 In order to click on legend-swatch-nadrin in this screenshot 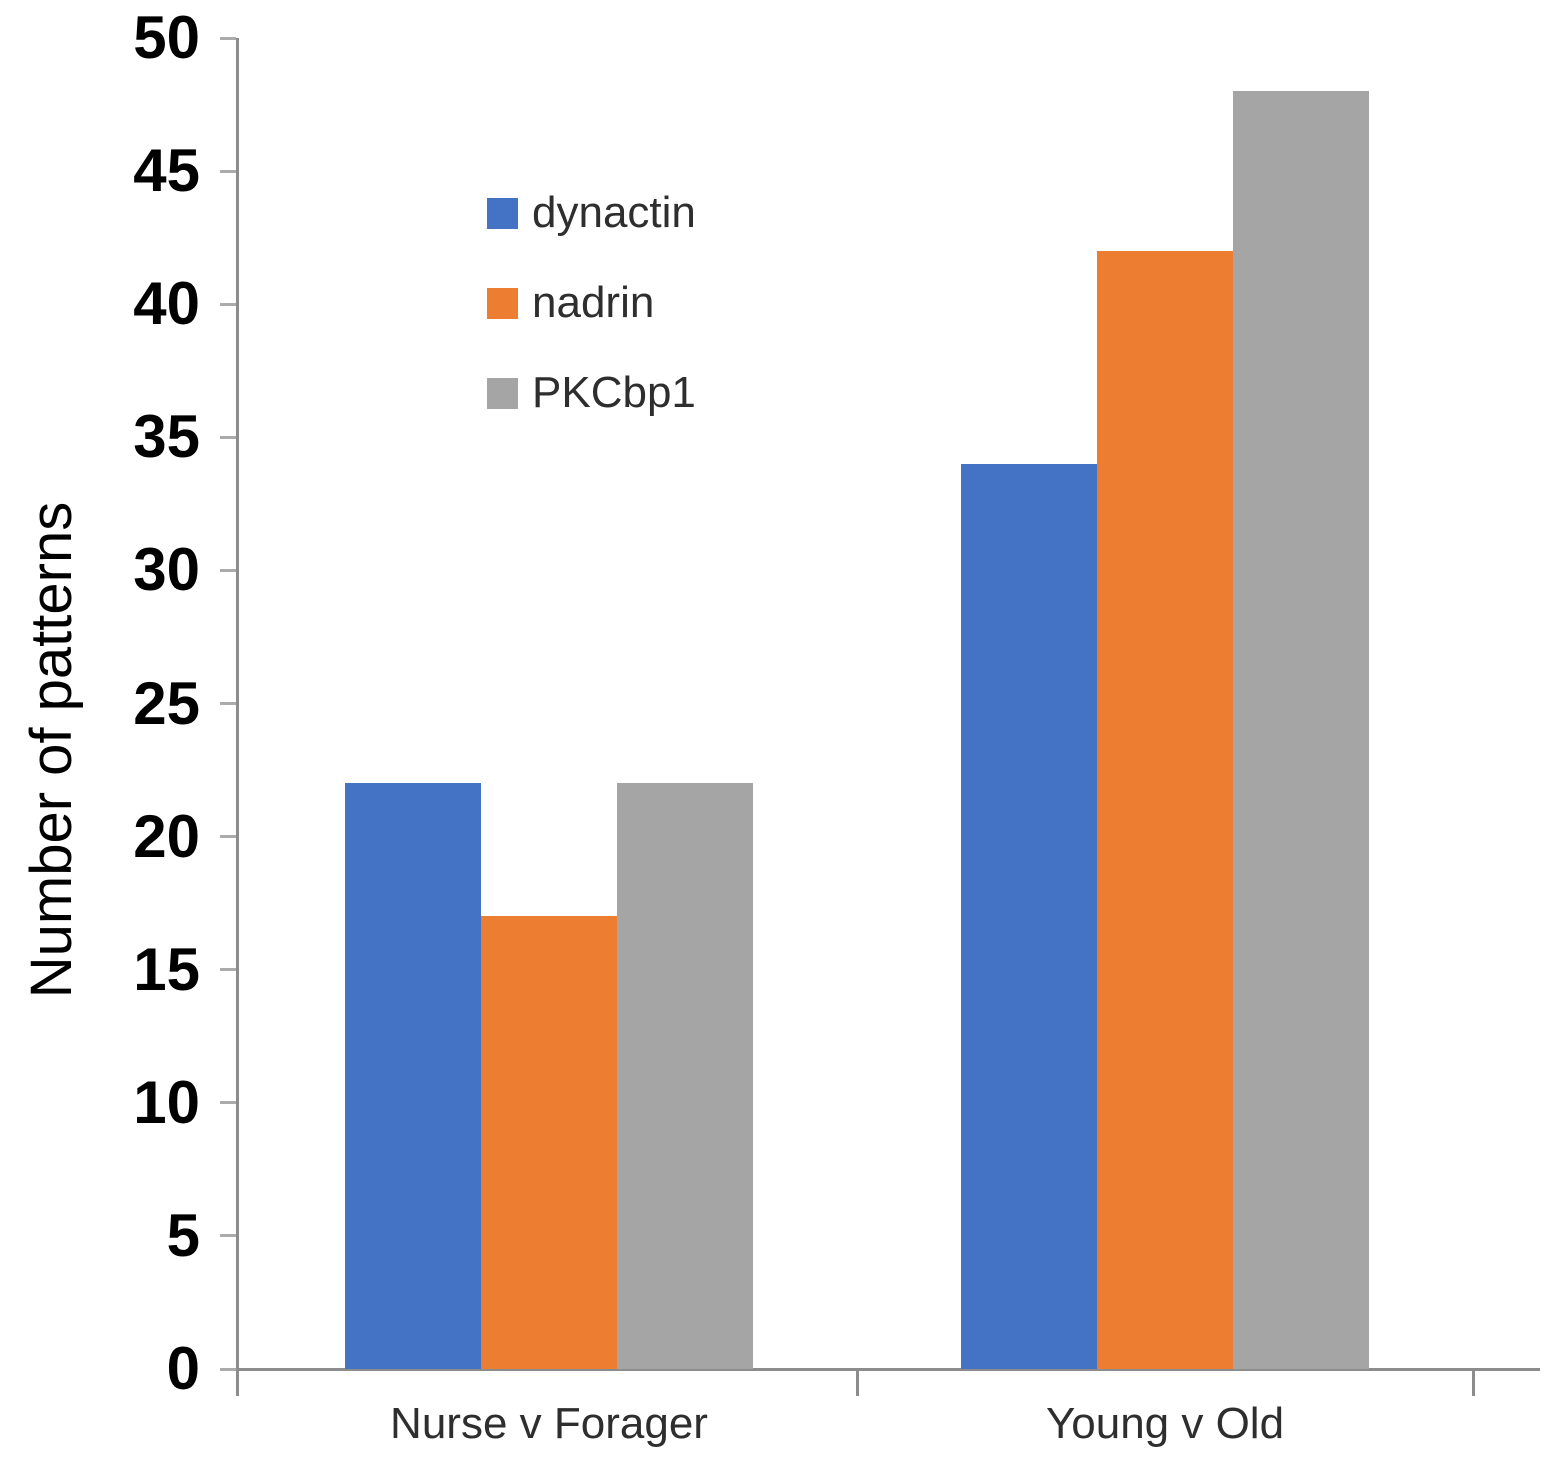, I will do `click(502, 303)`.